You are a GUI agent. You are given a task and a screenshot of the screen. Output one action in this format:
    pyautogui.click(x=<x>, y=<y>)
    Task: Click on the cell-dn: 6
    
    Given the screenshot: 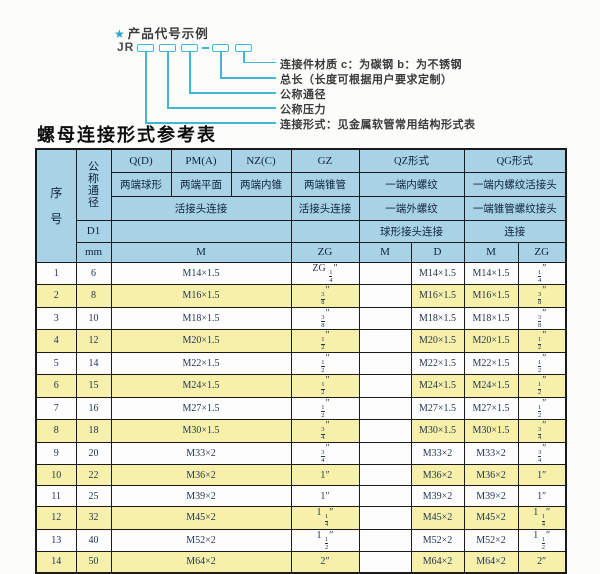 What is the action you would take?
    pyautogui.click(x=93, y=273)
    